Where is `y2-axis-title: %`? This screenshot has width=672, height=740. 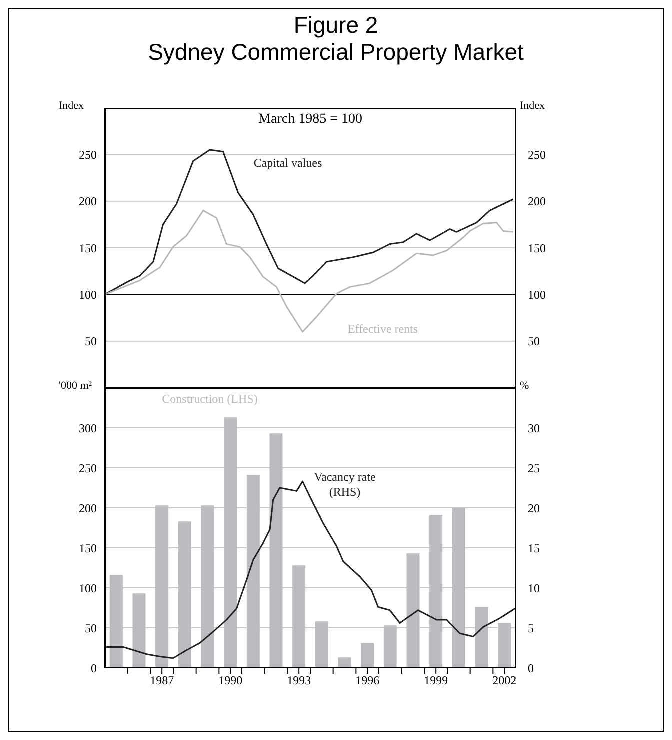 y2-axis-title: % is located at coordinates (525, 386).